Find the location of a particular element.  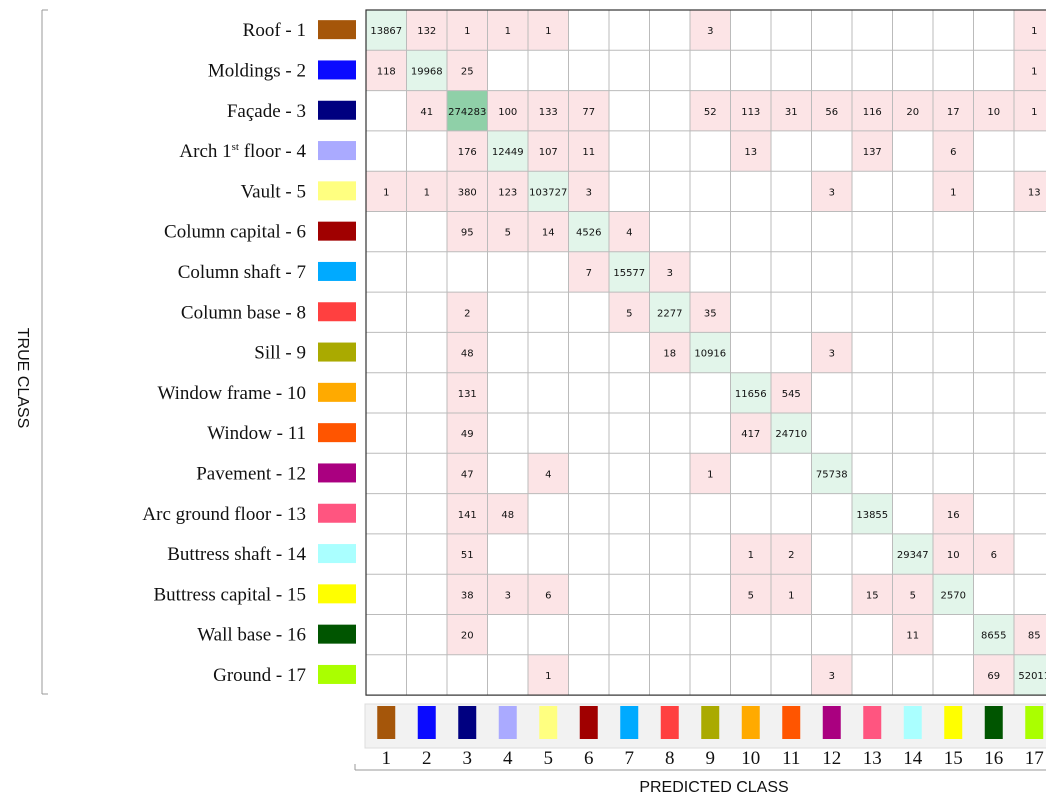

matrix-cell-r16-c3 is located at coordinates (467, 634).